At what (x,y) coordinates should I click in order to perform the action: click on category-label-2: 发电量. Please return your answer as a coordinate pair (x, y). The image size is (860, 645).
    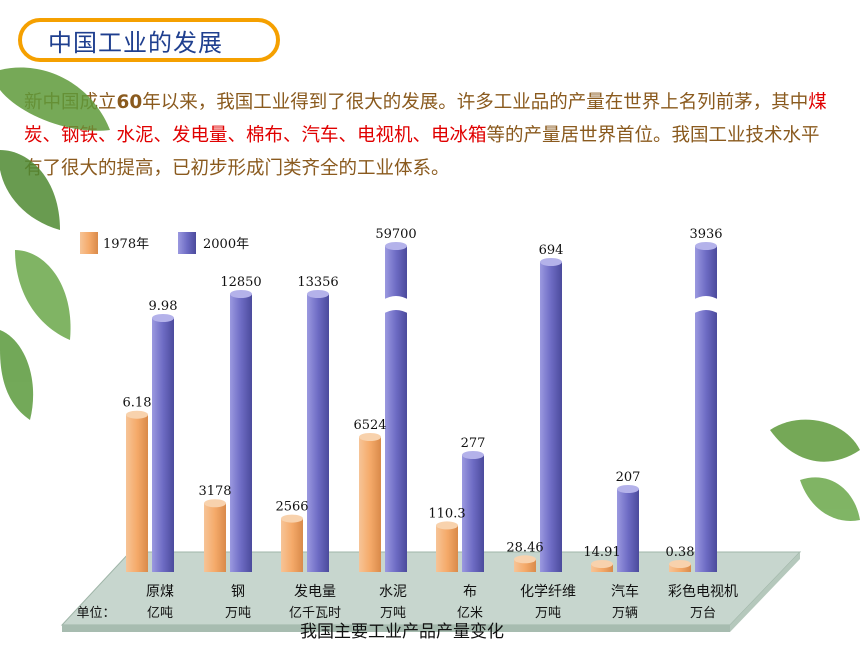
    Looking at the image, I should click on (315, 592).